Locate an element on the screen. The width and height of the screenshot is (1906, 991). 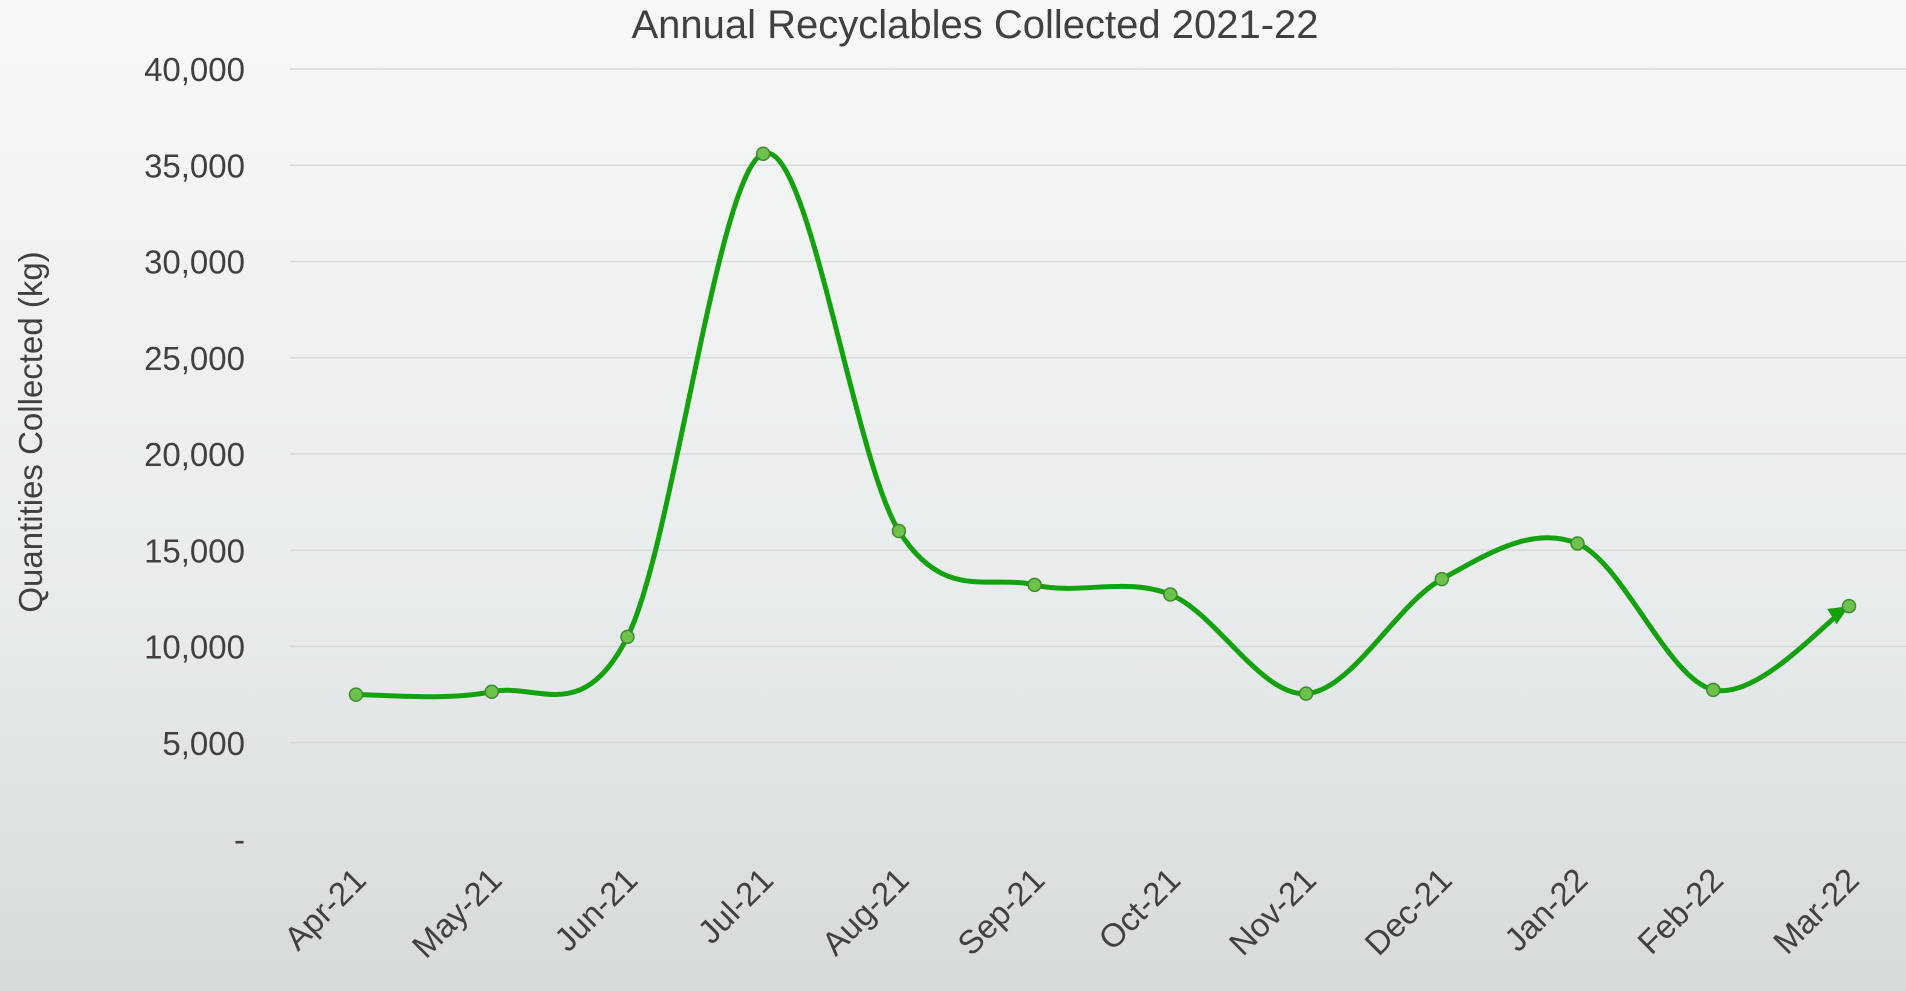
x-tick-label: Sep-21 is located at coordinates (1000, 911).